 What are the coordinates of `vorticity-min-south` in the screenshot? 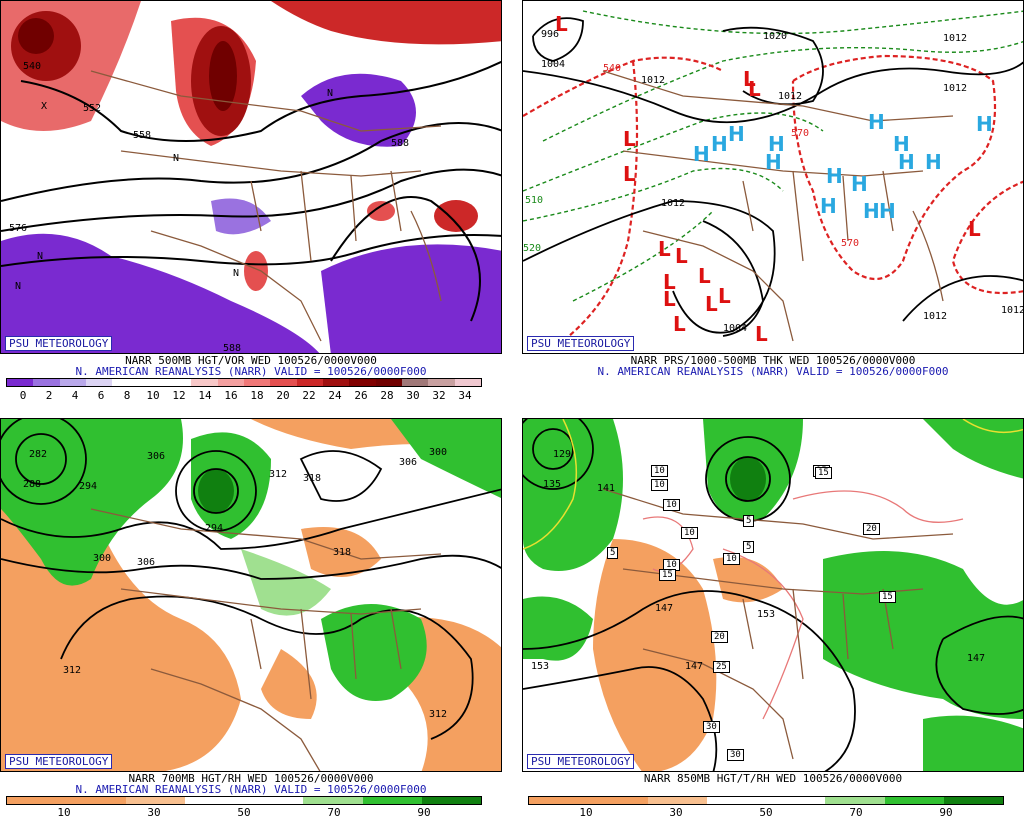 It's located at (160, 293).